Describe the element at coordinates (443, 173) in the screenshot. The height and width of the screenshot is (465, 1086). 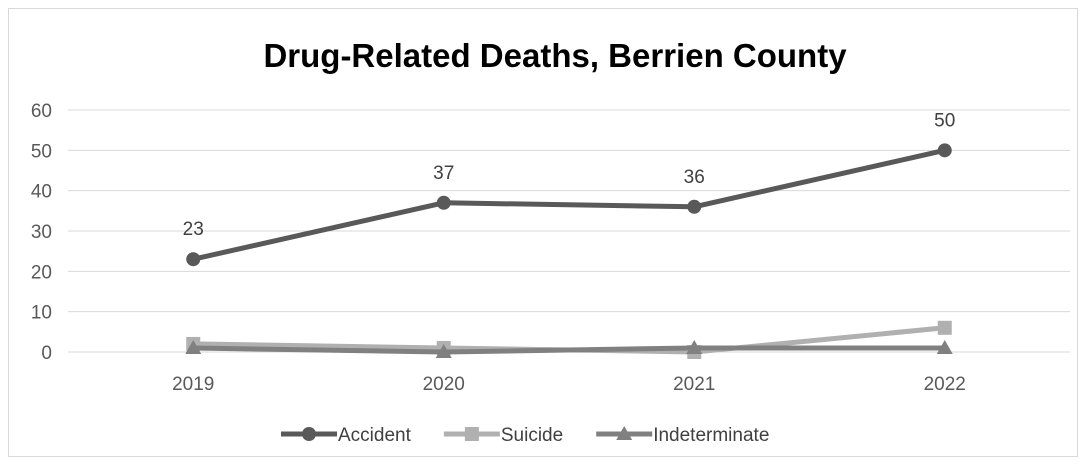
I see `data-label: 37` at that location.